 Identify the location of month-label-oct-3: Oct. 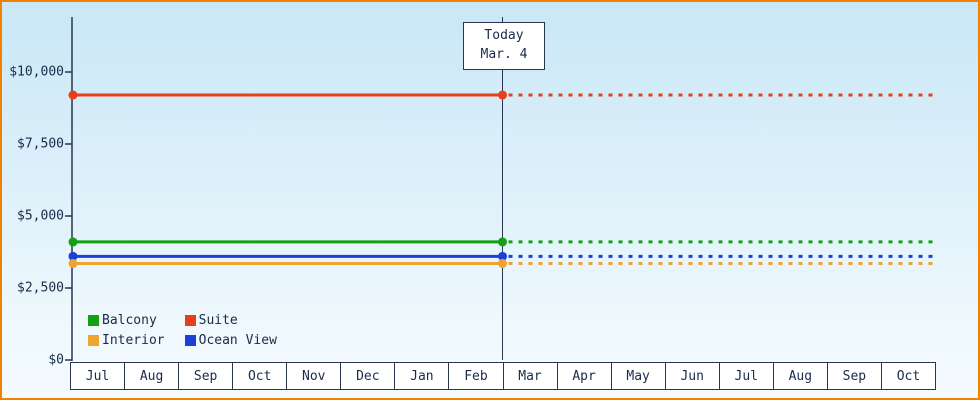
(260, 376).